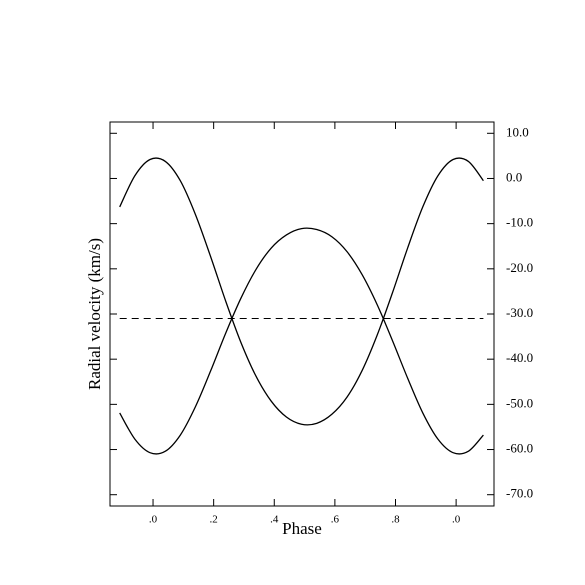 This screenshot has height=585, width=585. I want to click on x-tick-label: .4, so click(274, 520).